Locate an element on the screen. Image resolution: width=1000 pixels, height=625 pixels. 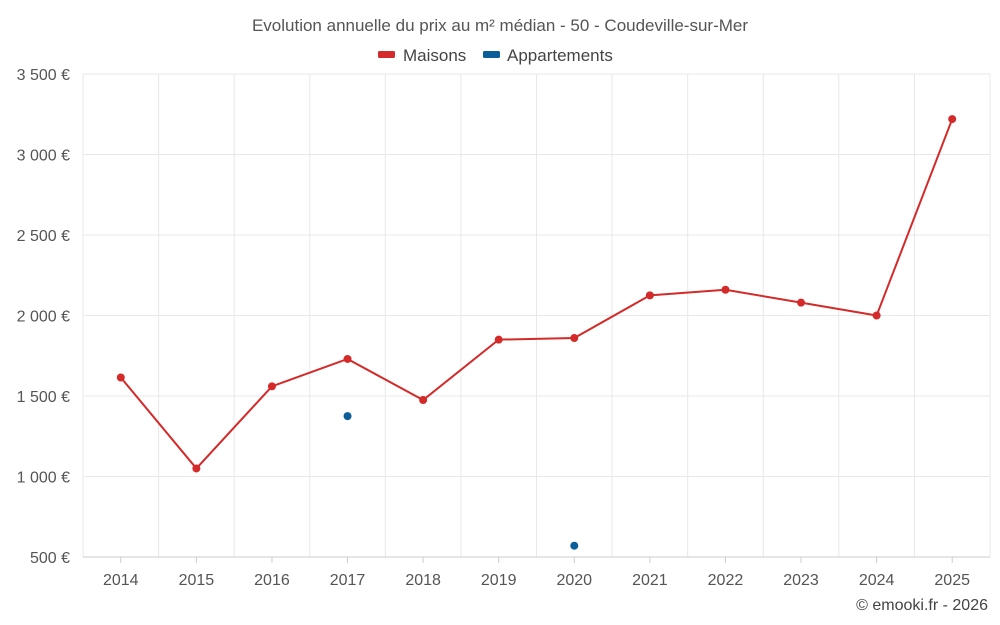
y-tick-label: 2 500 € is located at coordinates (43, 236).